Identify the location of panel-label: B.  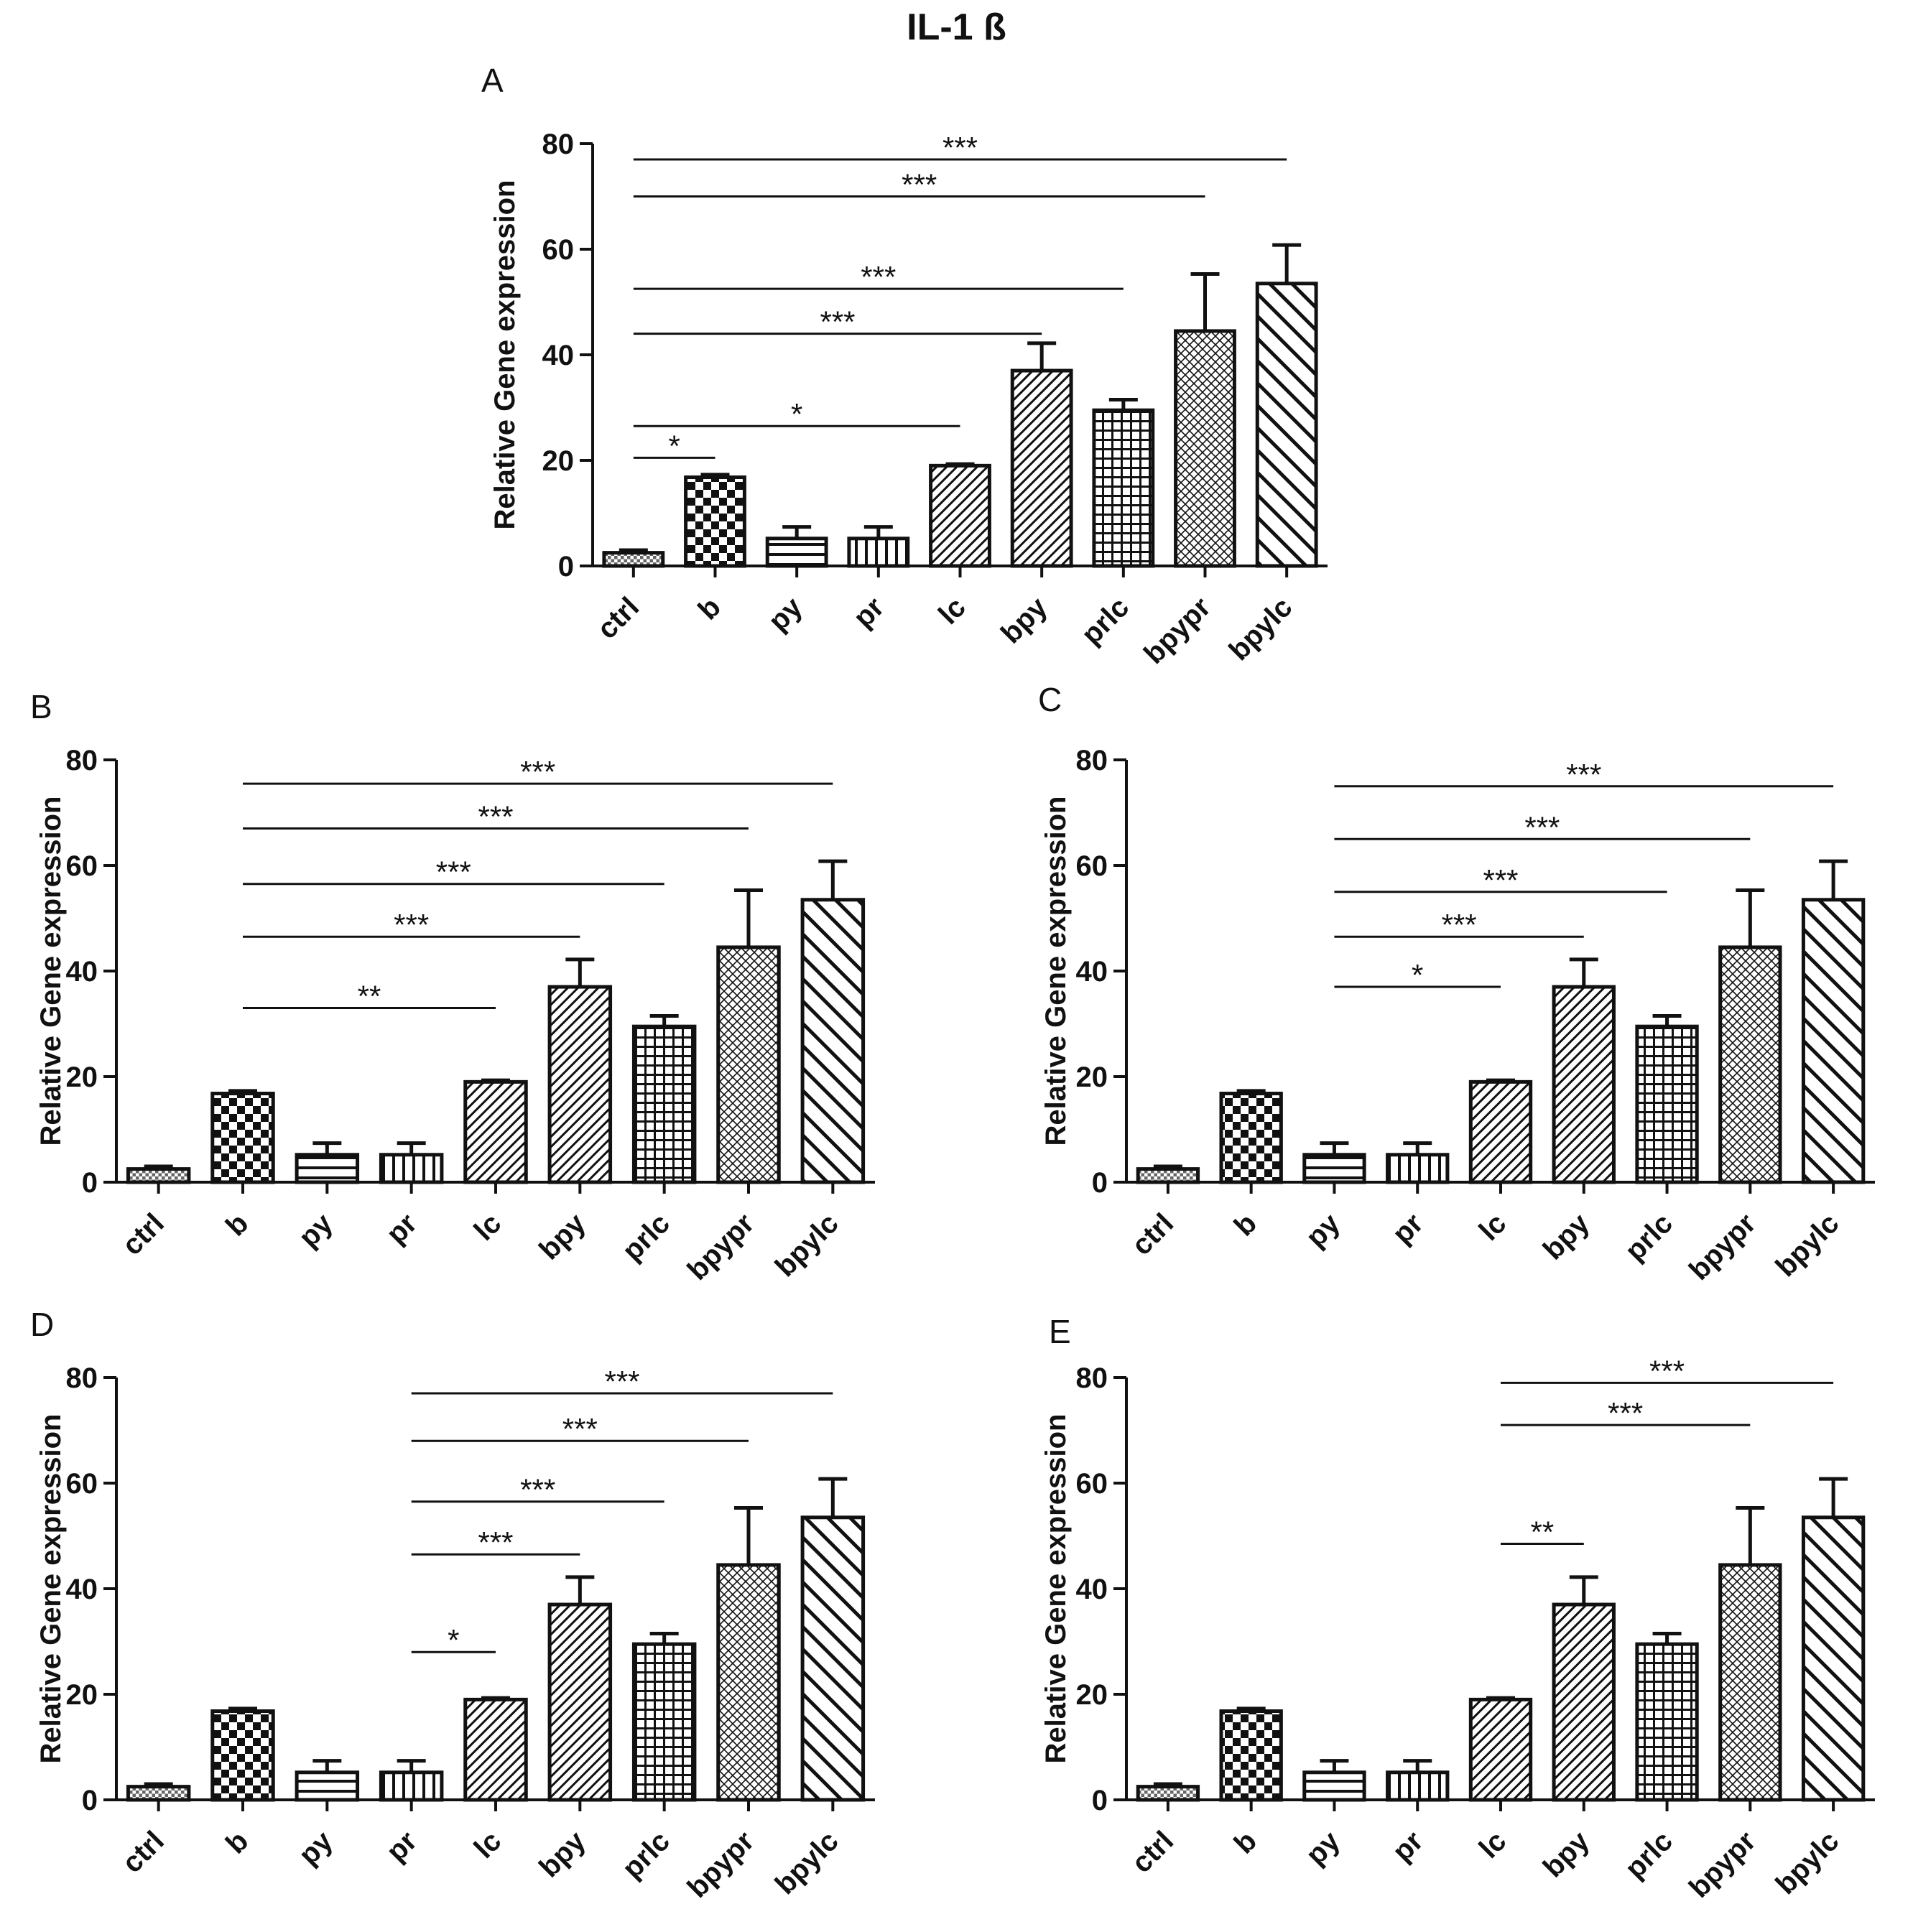
(41, 706).